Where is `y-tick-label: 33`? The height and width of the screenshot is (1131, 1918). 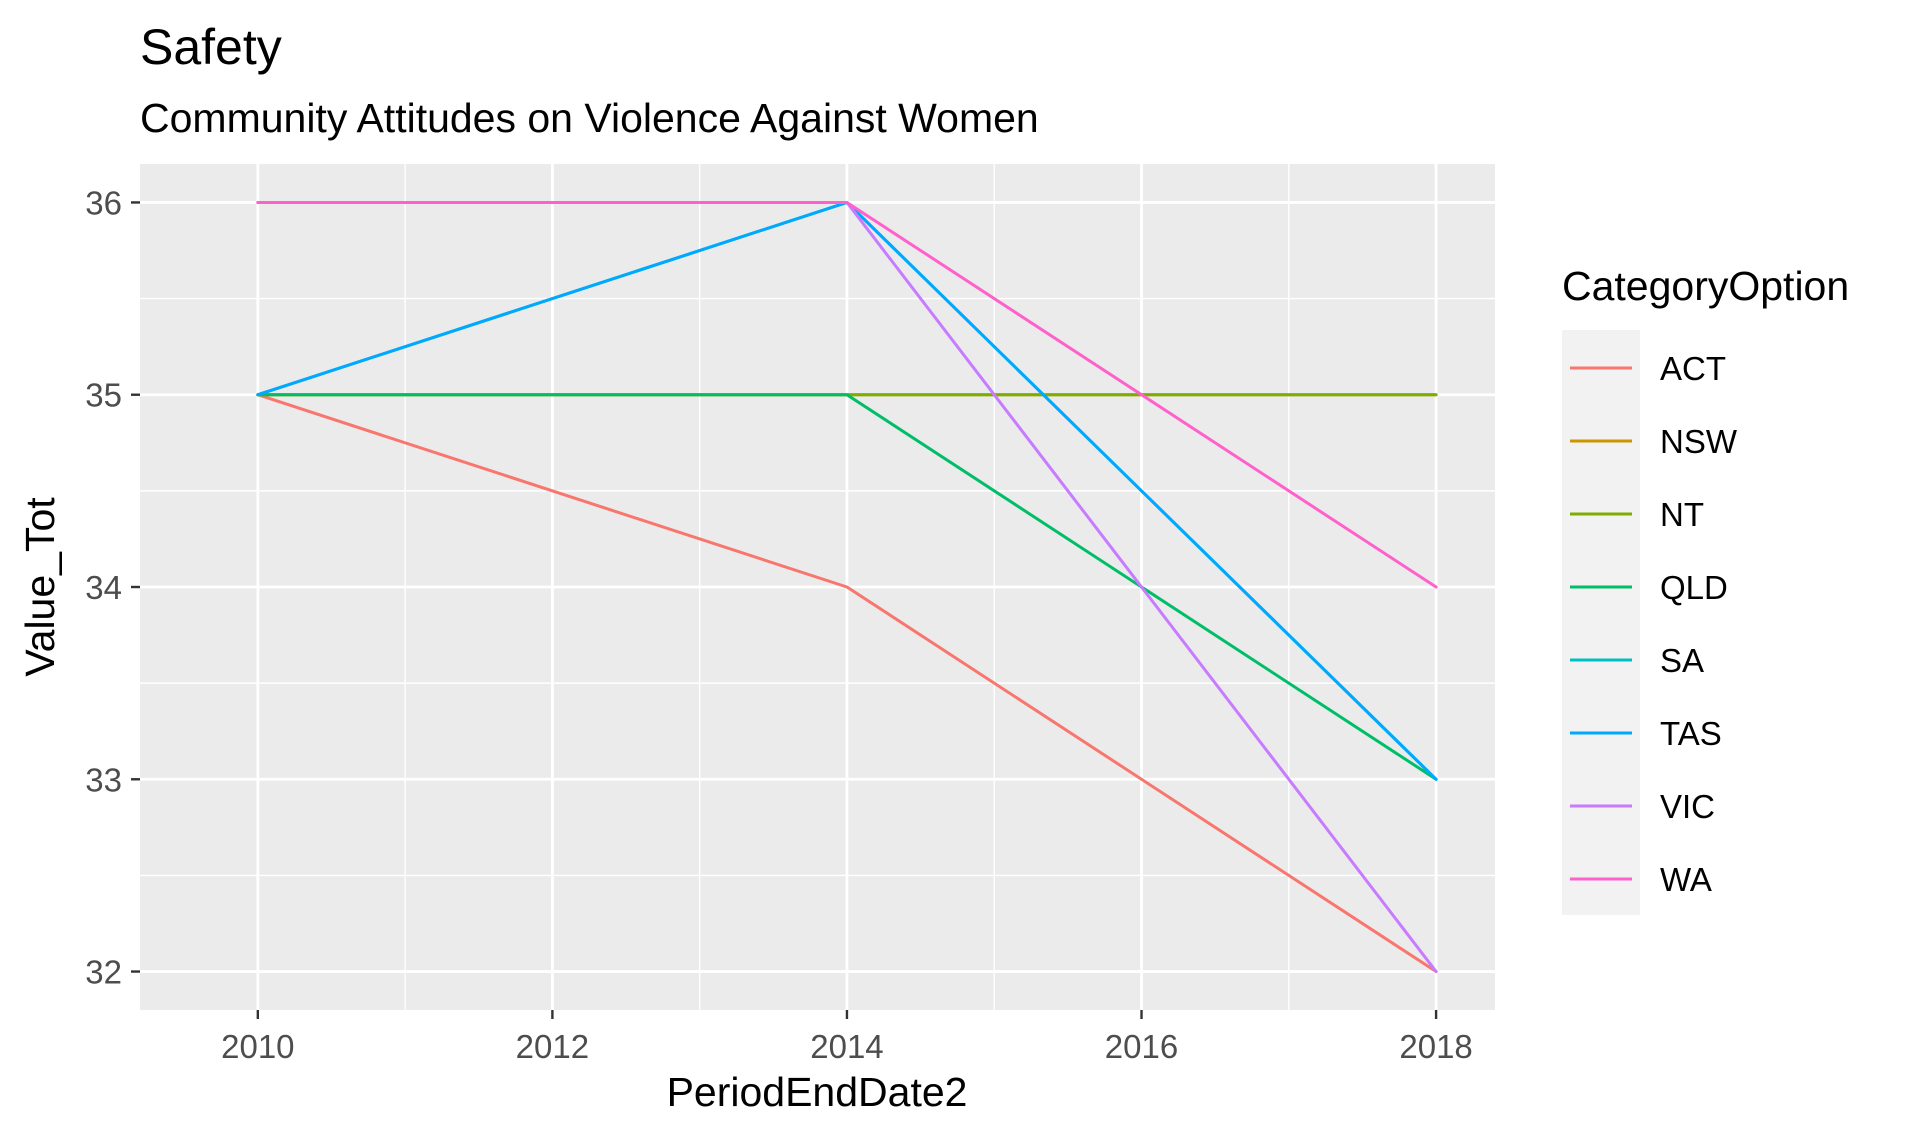
y-tick-label: 33 is located at coordinates (103, 779).